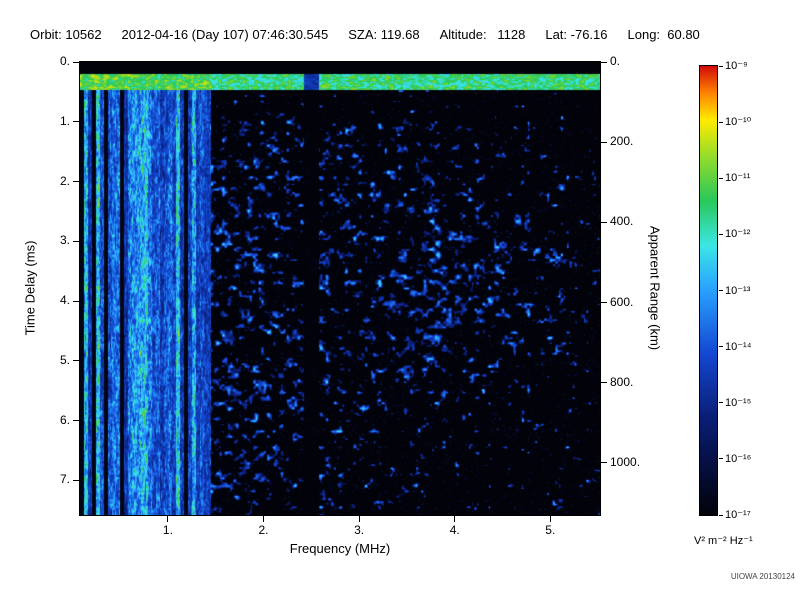  What do you see at coordinates (384, 34) in the screenshot?
I see `header-field-sza: SZA: 119.68` at bounding box center [384, 34].